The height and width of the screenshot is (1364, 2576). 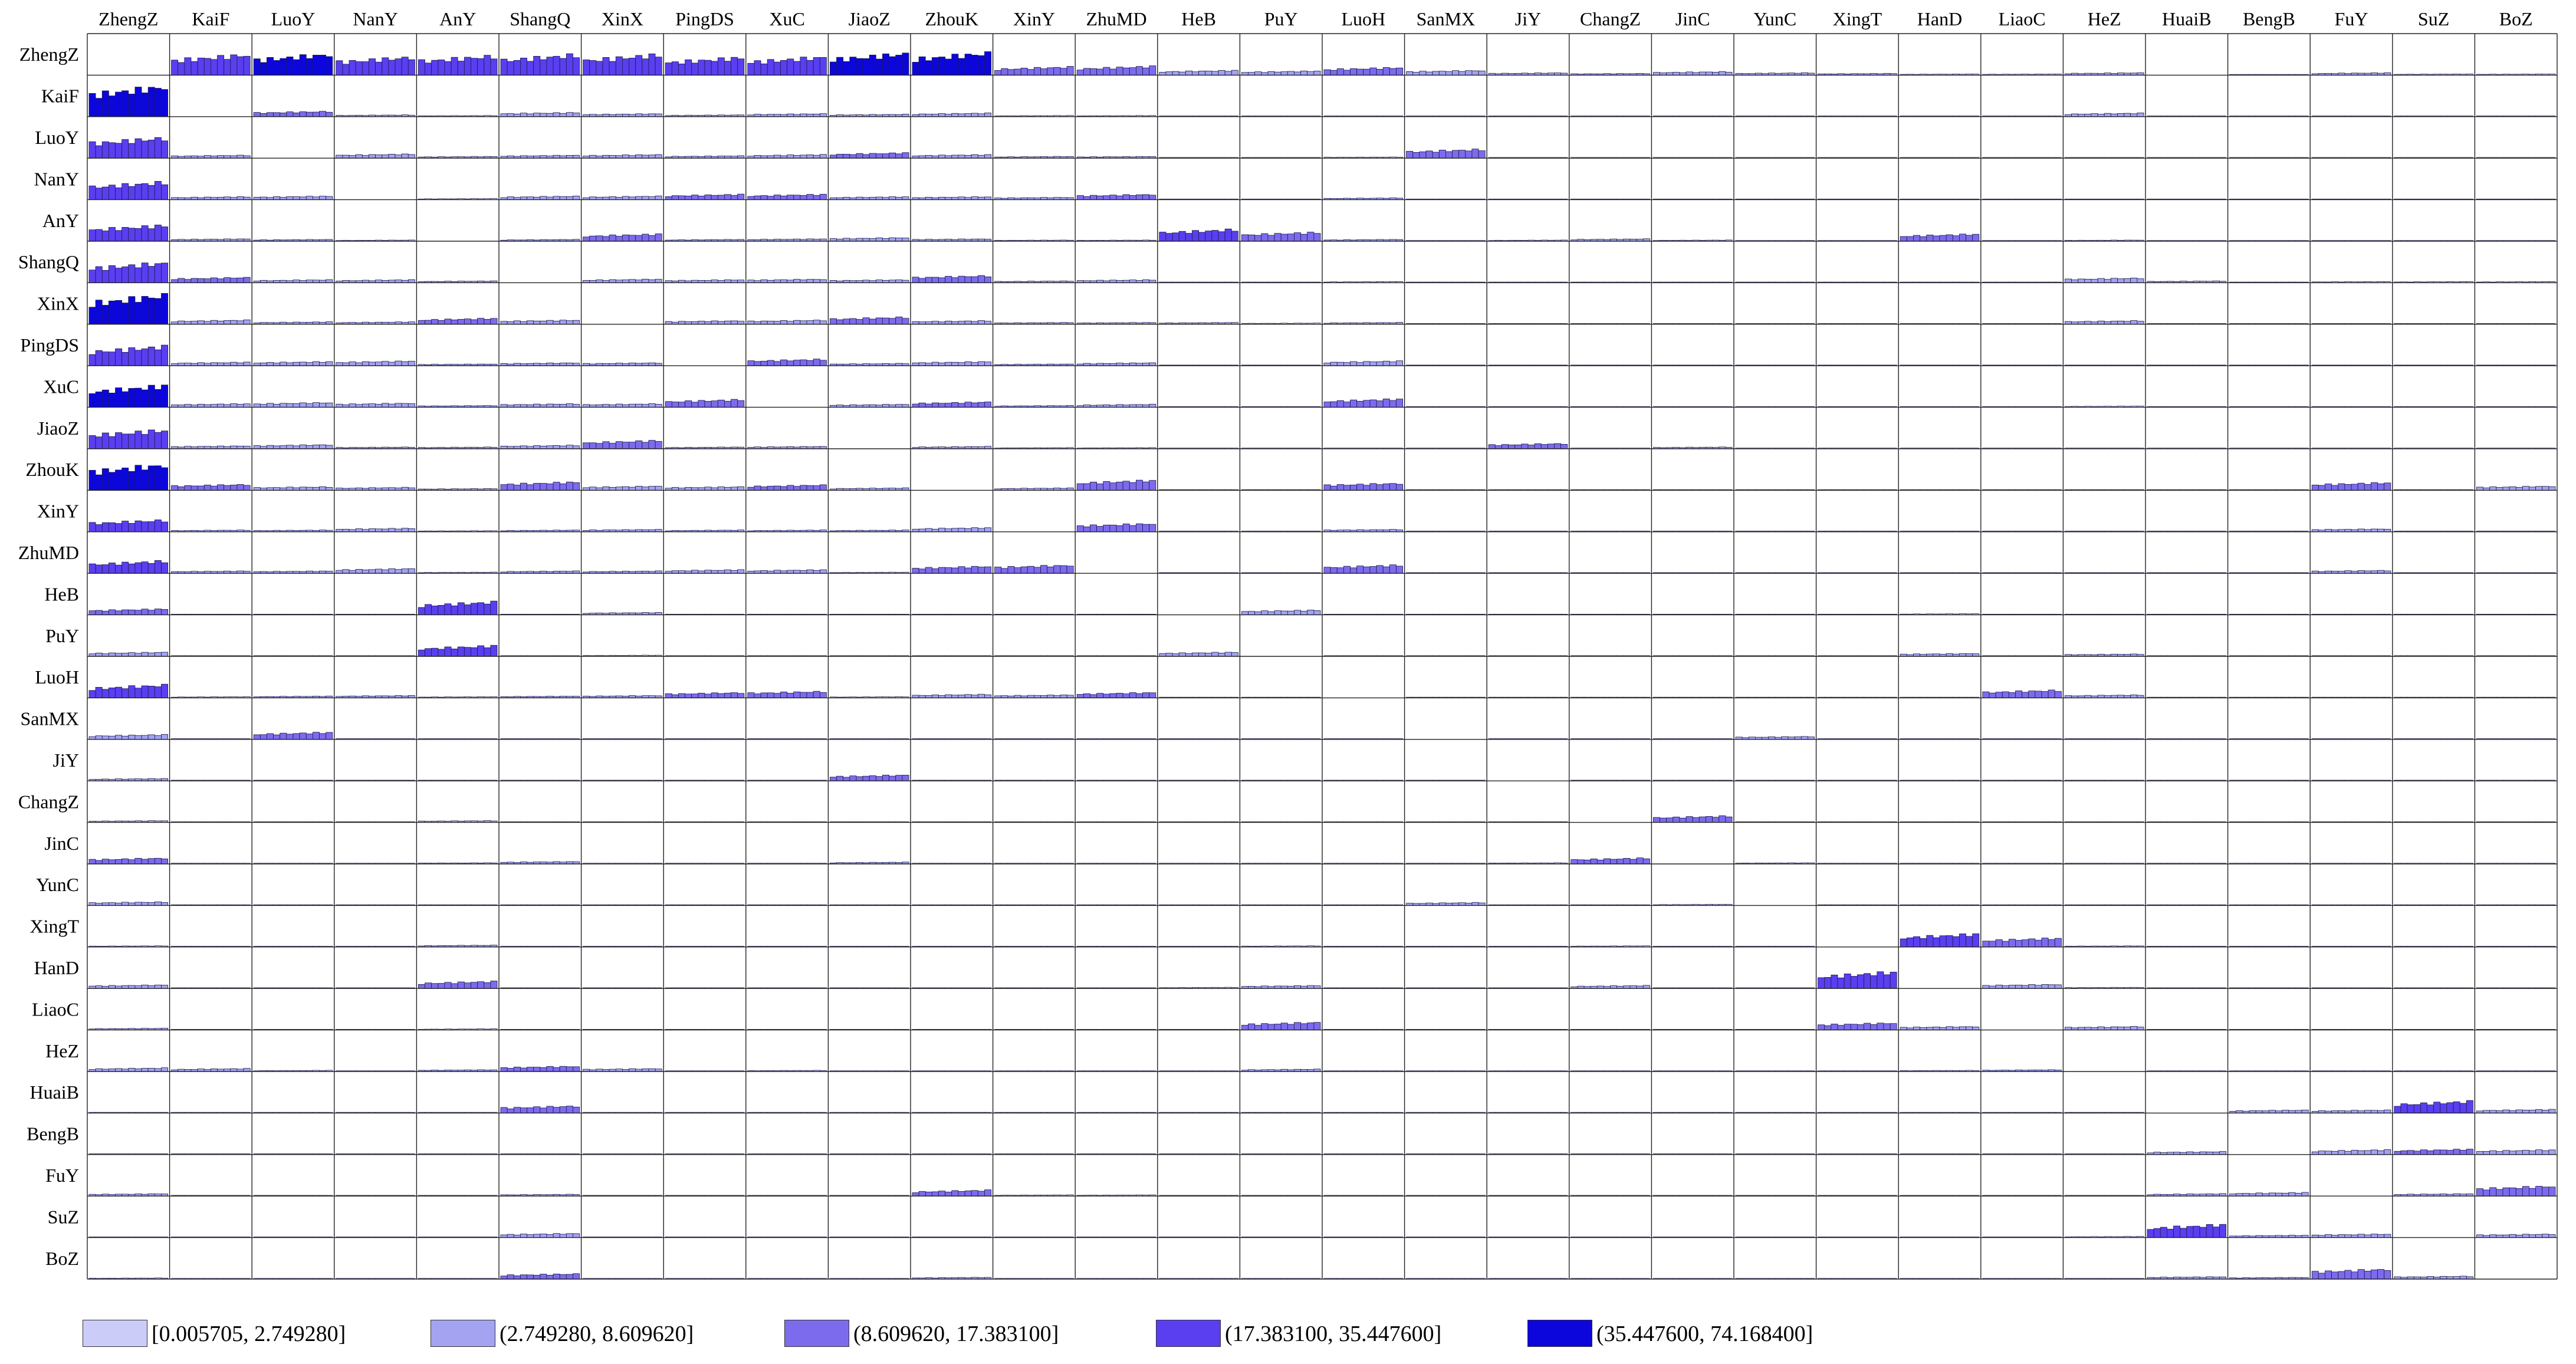 What do you see at coordinates (54, 1092) in the screenshot?
I see `row-label: HuaiB` at bounding box center [54, 1092].